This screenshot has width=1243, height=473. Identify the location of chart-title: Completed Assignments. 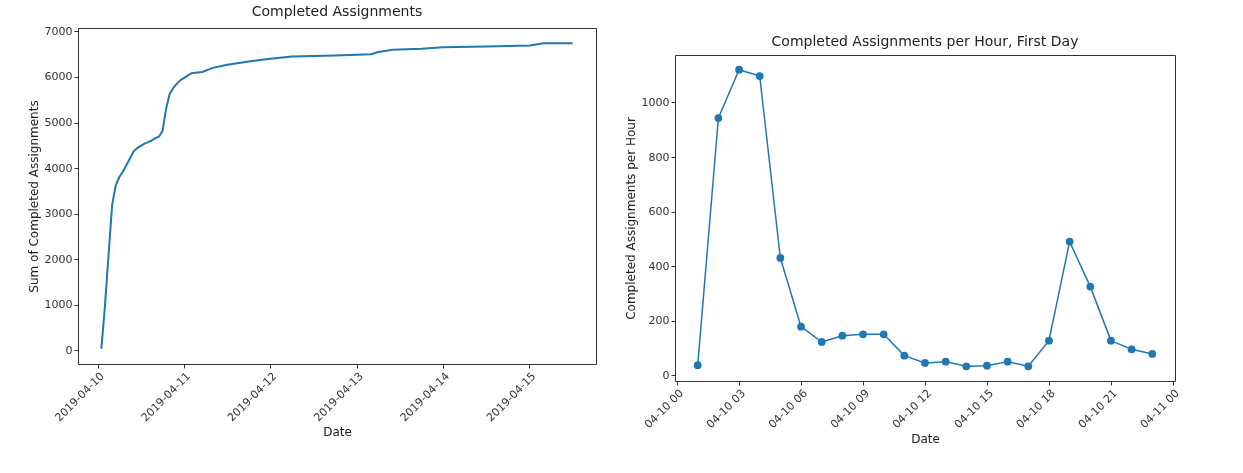
(337, 11).